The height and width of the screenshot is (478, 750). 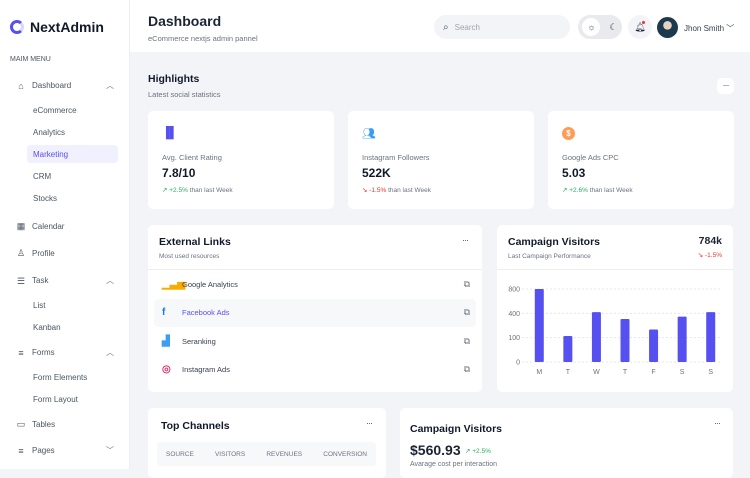 What do you see at coordinates (174, 79) in the screenshot?
I see `highlights-title: Highlights` at bounding box center [174, 79].